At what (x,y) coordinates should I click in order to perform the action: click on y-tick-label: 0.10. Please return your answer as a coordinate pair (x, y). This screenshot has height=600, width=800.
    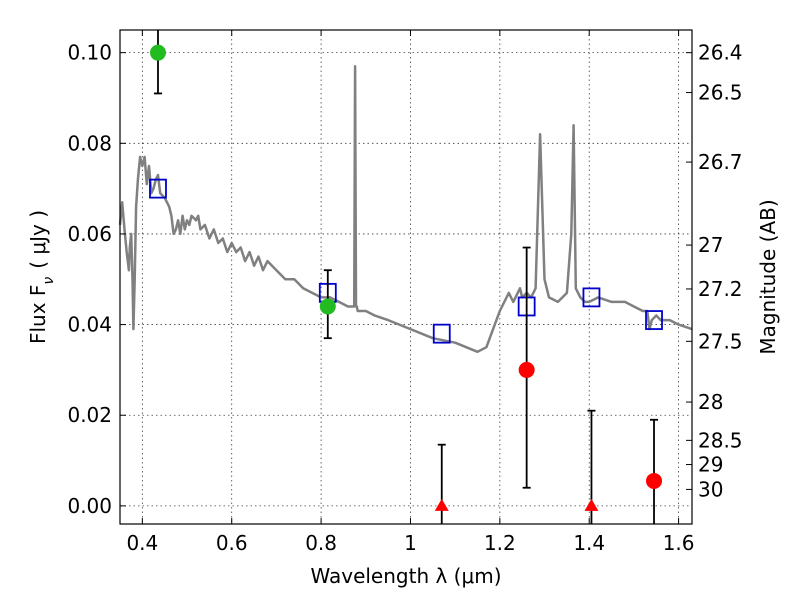
    Looking at the image, I should click on (89, 53).